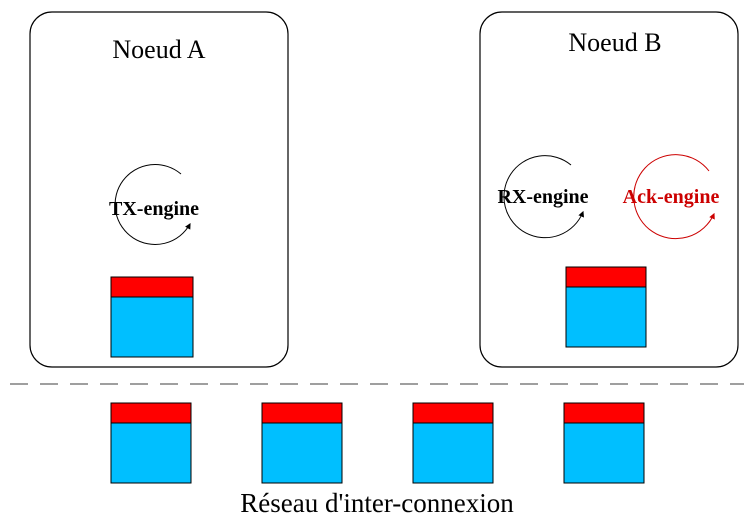 The height and width of the screenshot is (521, 746). What do you see at coordinates (158, 49) in the screenshot?
I see `node-a-title: Noeud A` at bounding box center [158, 49].